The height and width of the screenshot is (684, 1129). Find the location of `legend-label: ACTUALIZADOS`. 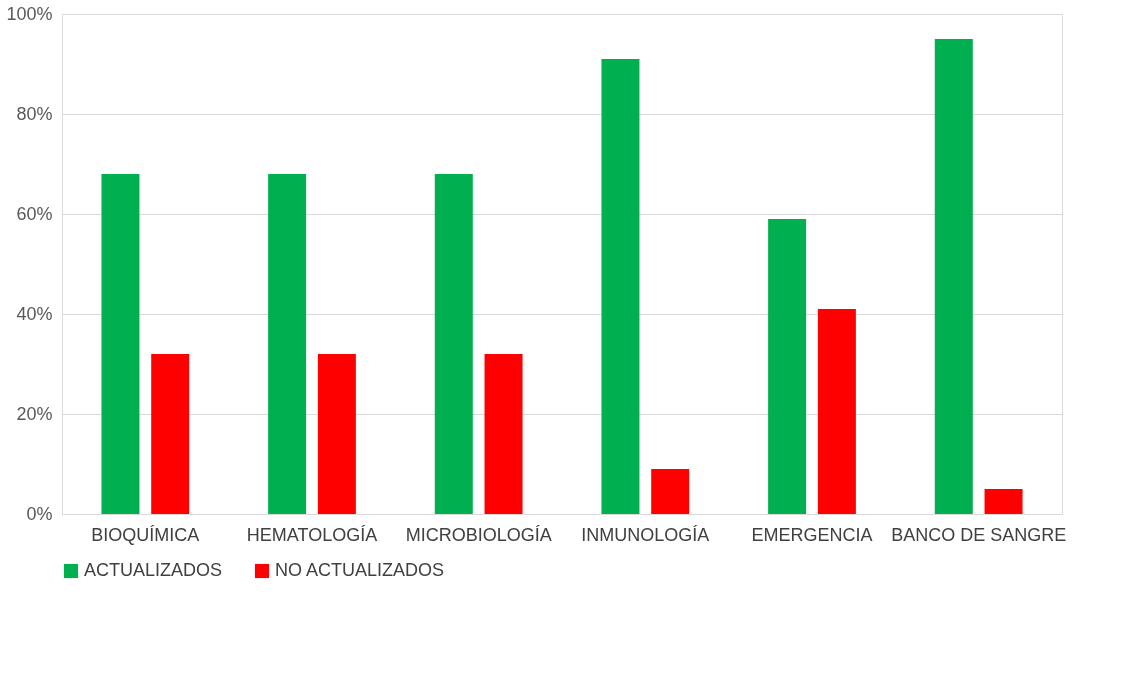

legend-label: ACTUALIZADOS is located at coordinates (153, 570).